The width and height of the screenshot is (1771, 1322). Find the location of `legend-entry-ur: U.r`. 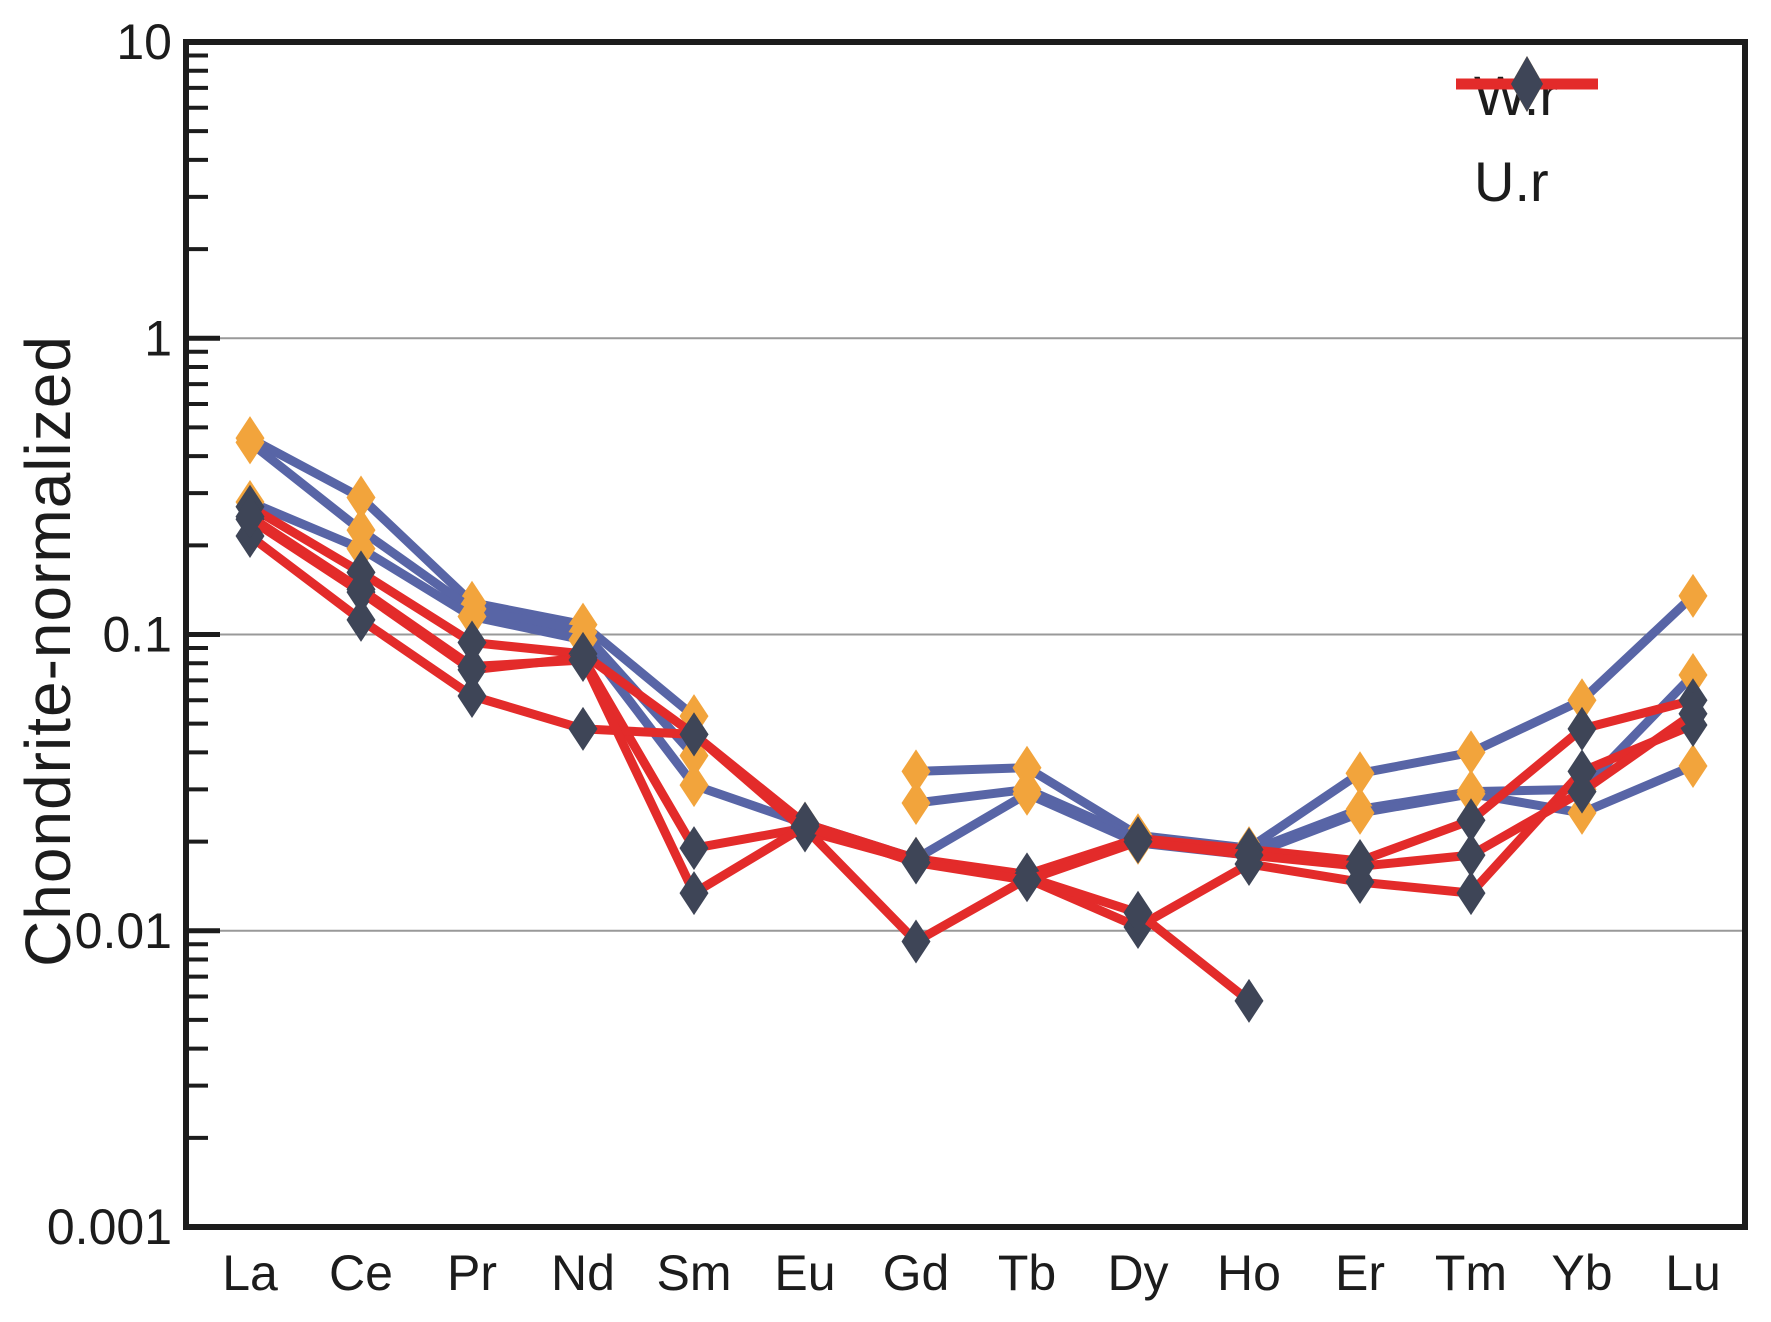

legend-entry-ur: U.r is located at coordinates (1525, 140).